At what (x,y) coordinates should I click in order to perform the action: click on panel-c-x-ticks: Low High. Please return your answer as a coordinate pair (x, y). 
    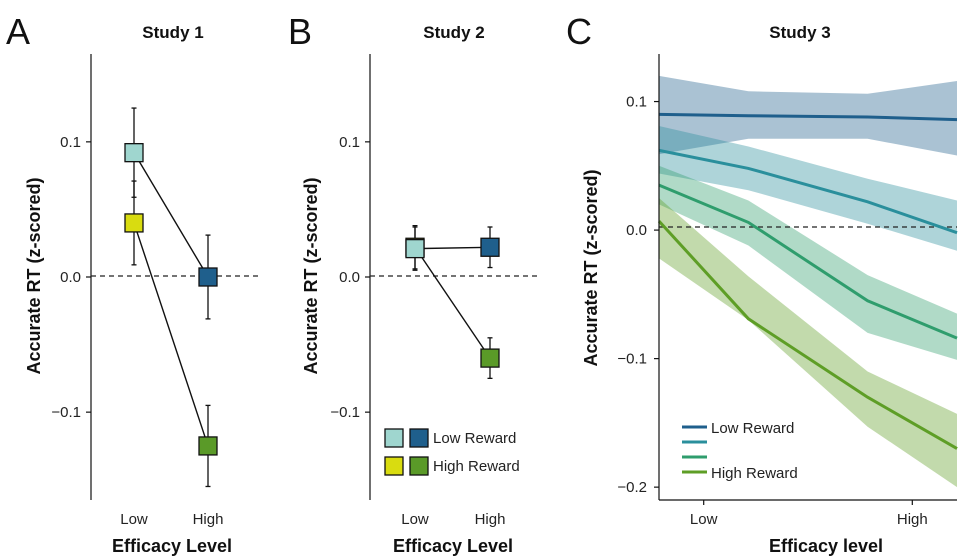
    Looking at the image, I should click on (809, 514).